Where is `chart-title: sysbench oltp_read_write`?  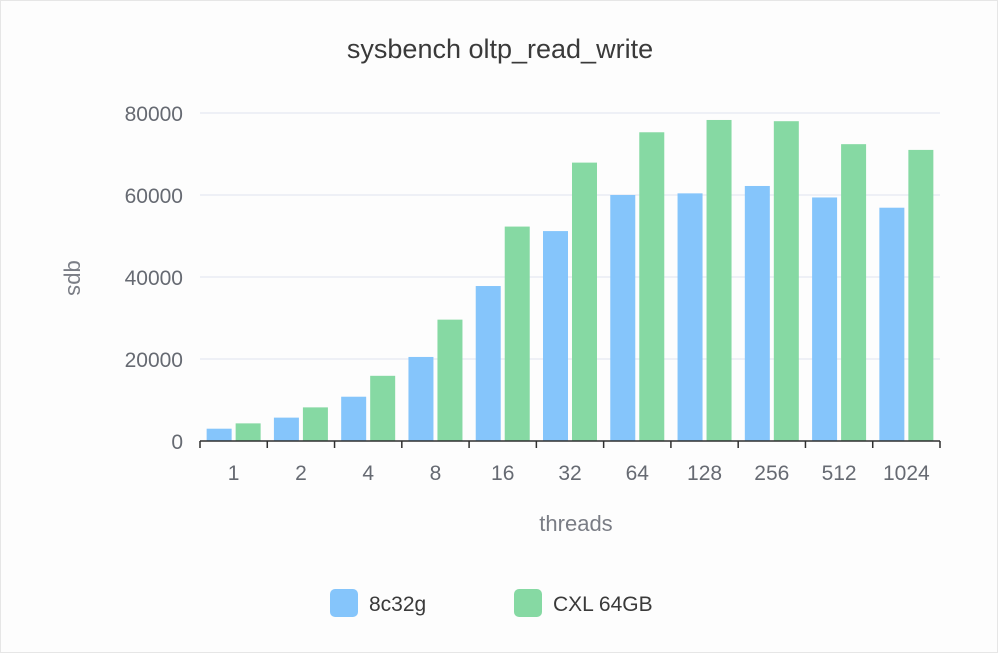 chart-title: sysbench oltp_read_write is located at coordinates (500, 49).